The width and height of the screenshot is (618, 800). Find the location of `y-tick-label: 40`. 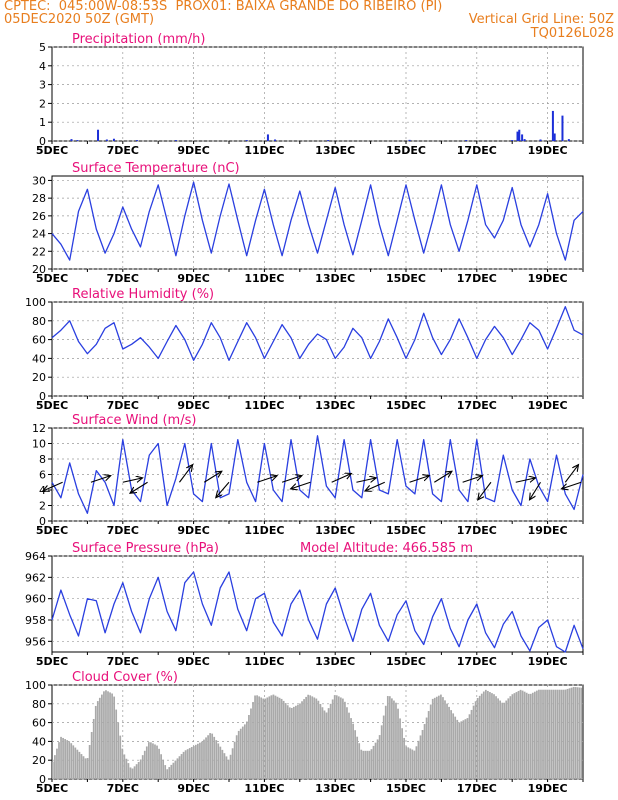

y-tick-label: 40 is located at coordinates (39, 741).